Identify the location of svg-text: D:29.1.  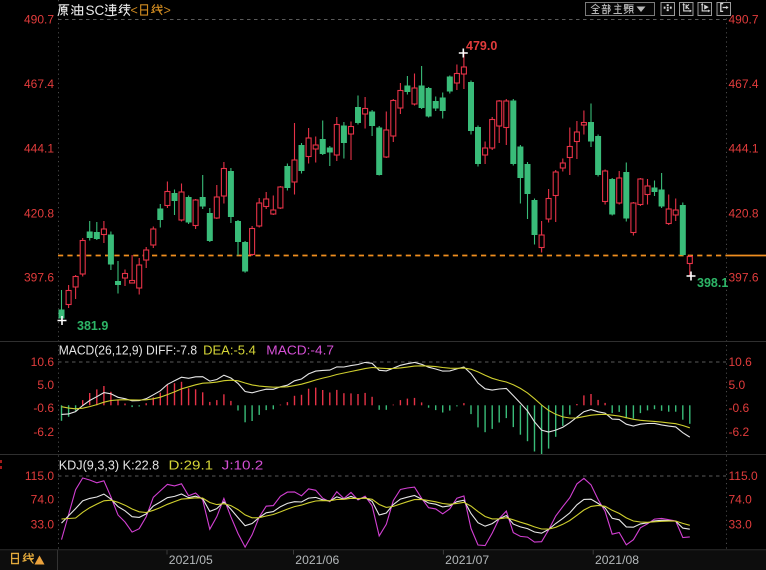
(191, 465).